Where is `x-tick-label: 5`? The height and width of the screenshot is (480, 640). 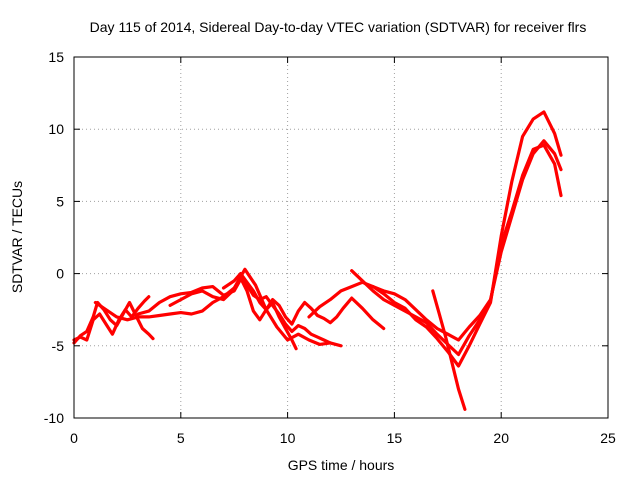
x-tick-label: 5 is located at coordinates (181, 438).